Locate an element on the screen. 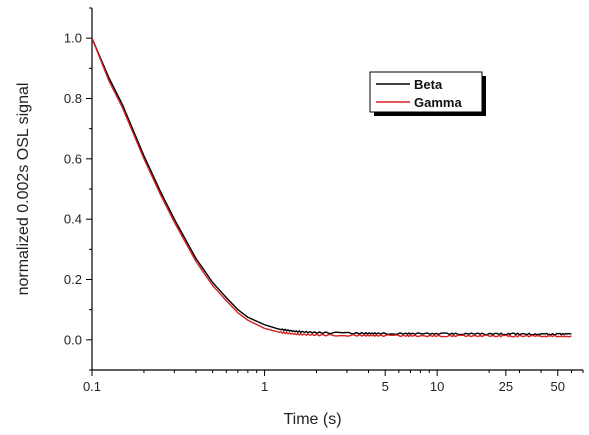 The image size is (589, 435). legend-label-gamma: Gamma is located at coordinates (438, 102).